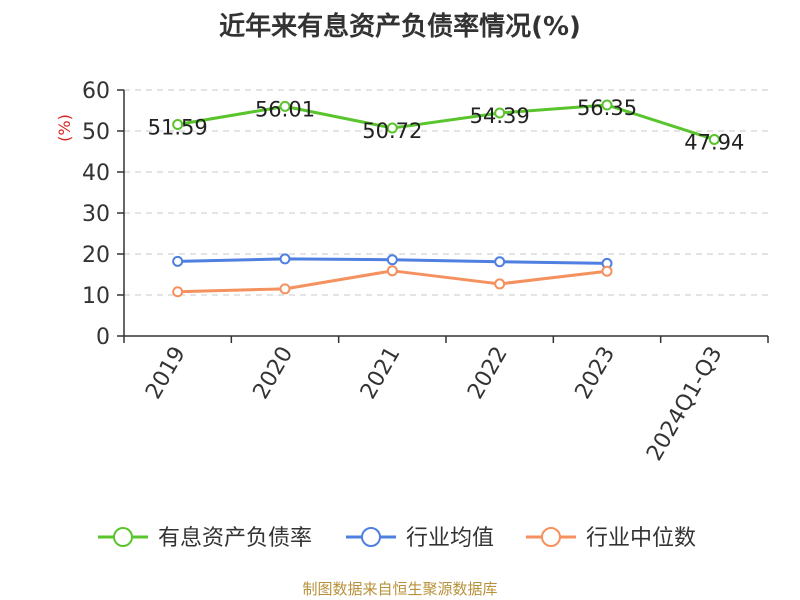 The image size is (800, 600). Describe the element at coordinates (488, 373) in the screenshot. I see `x-tick-label: 2022` at that location.